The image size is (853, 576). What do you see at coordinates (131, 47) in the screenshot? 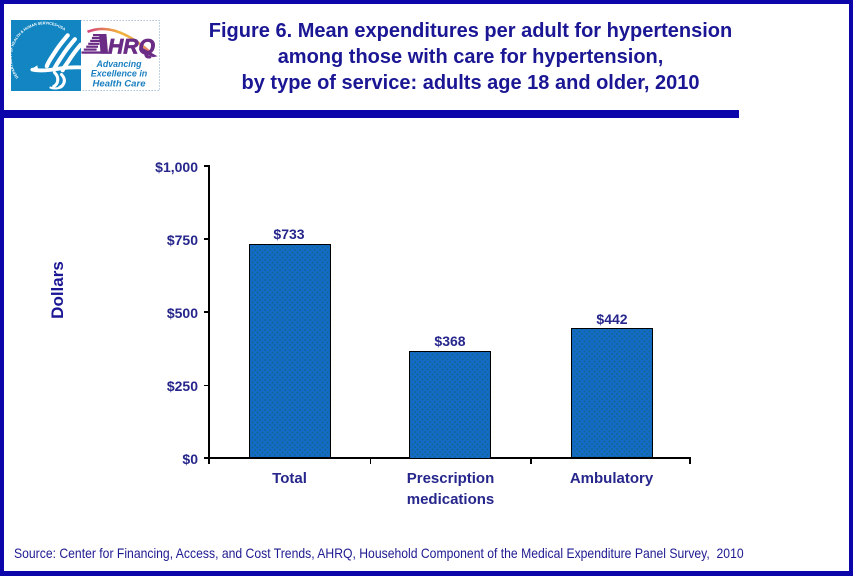
I see `svg-text: HRQ` at bounding box center [131, 47].